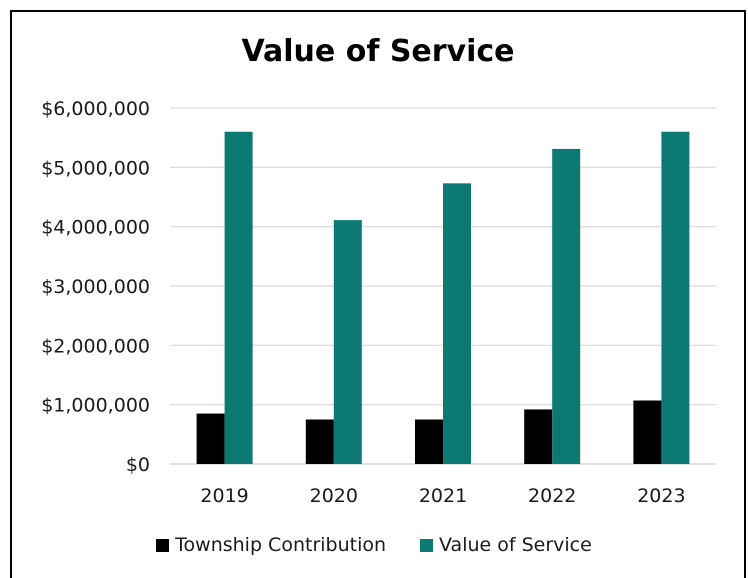  I want to click on chart-title: Value of Service, so click(378, 51).